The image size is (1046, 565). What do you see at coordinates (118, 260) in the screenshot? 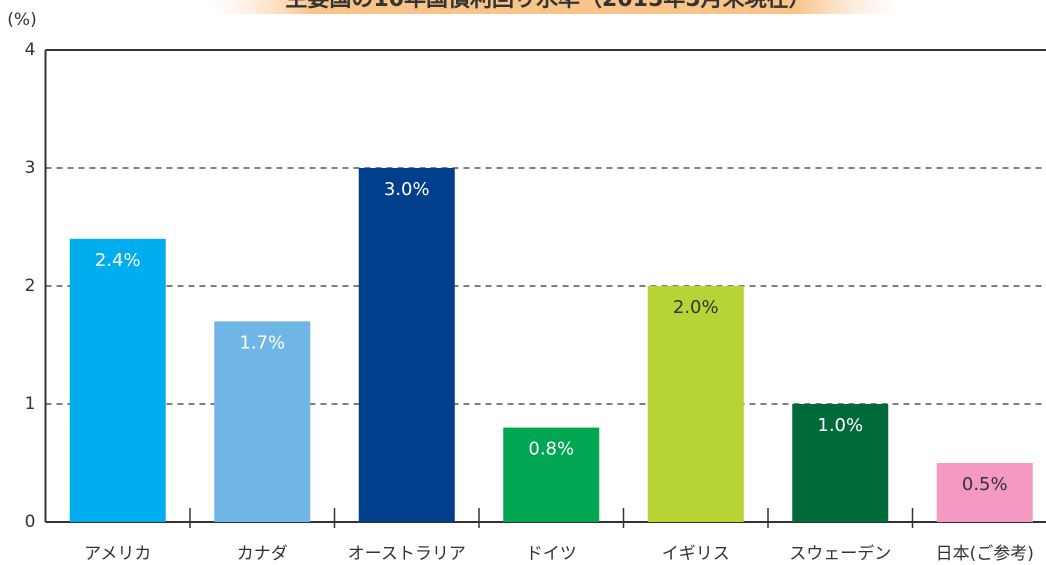
I see `value-label: 2.4%` at bounding box center [118, 260].